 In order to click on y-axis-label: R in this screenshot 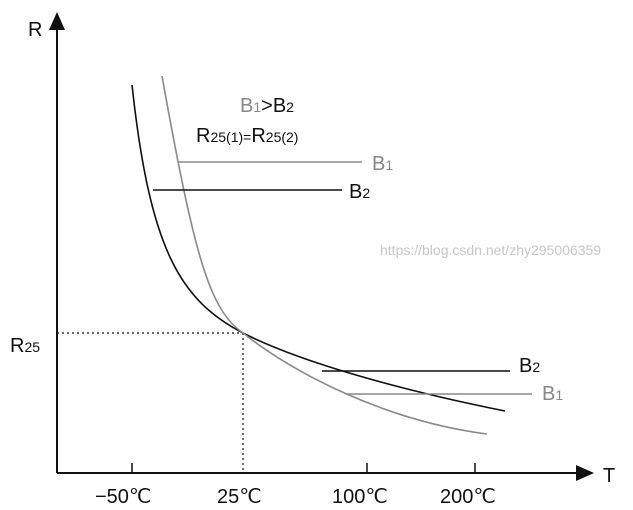, I will do `click(35, 30)`.